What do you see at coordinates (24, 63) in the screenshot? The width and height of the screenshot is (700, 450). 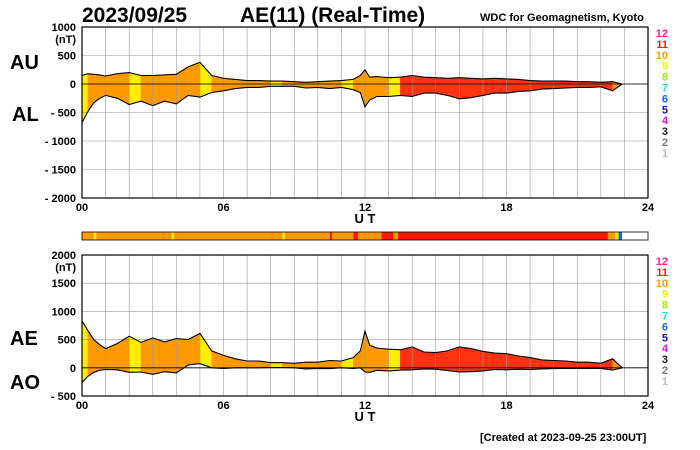 I see `au-label: AU` at bounding box center [24, 63].